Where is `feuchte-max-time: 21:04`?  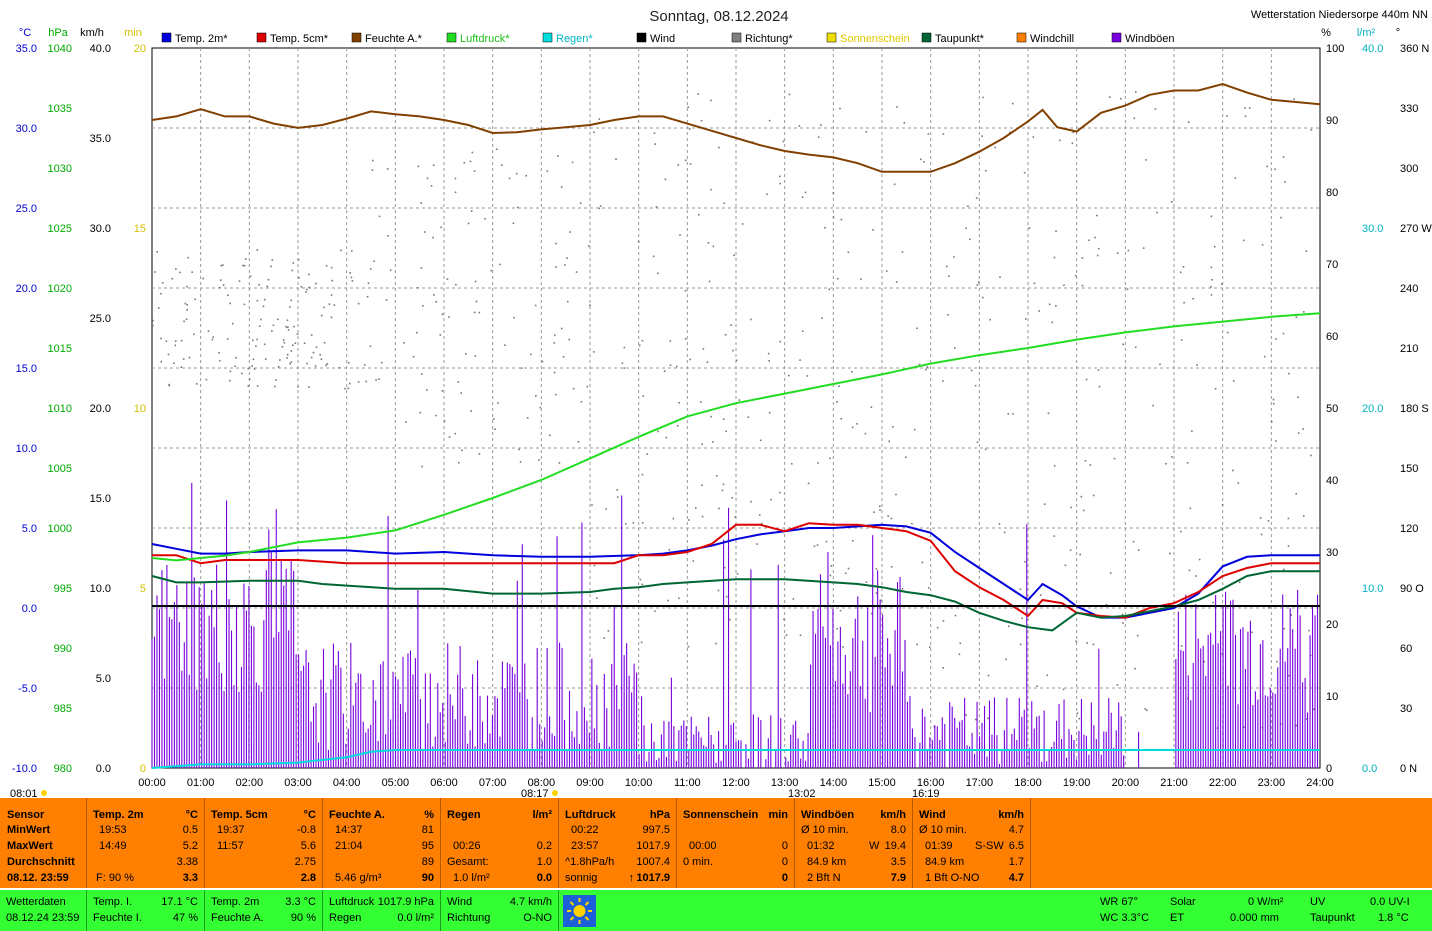 feuchte-max-time: 21:04 is located at coordinates (349, 846).